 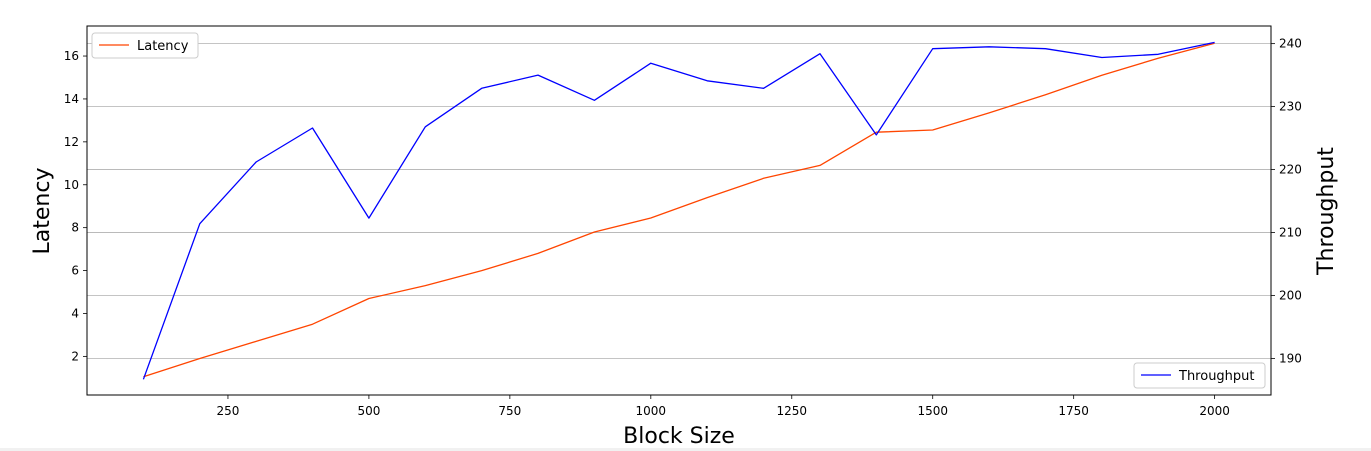 I want to click on left-y-tick-label: 16, so click(x=71, y=56).